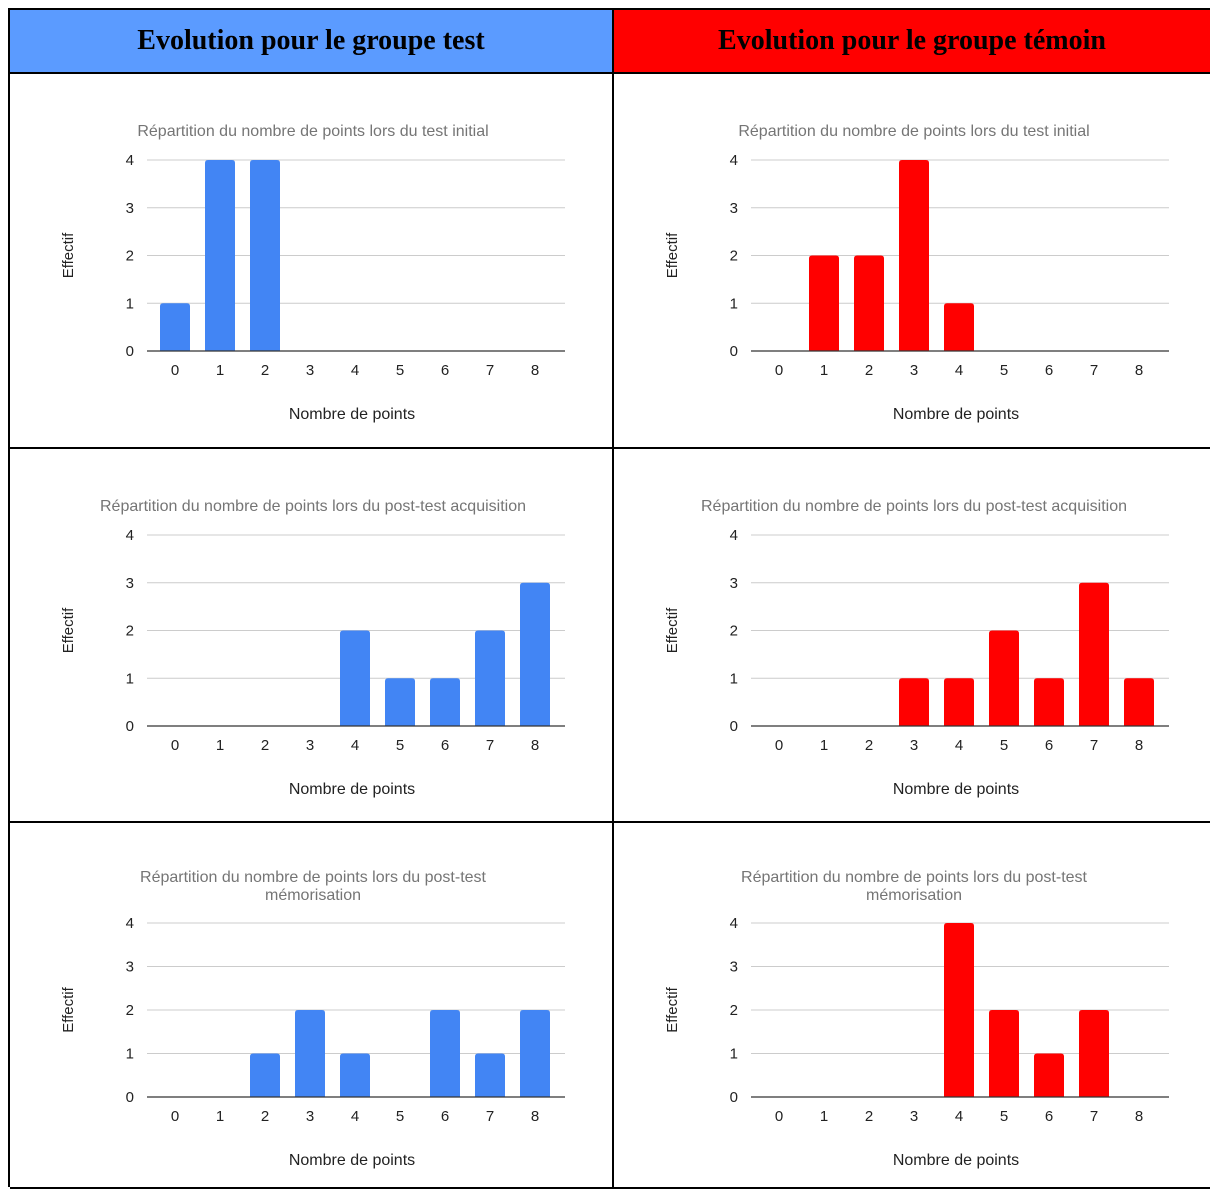  What do you see at coordinates (912, 42) in the screenshot?
I see `header-control-group: Evolution pour le groupe témoin` at bounding box center [912, 42].